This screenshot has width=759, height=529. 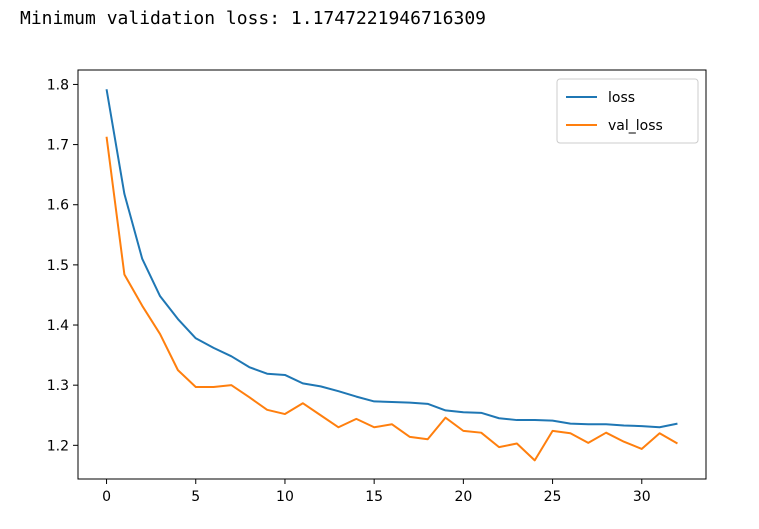 I want to click on x-axis: 0 5 10 15 20 25 30, so click(x=376, y=492).